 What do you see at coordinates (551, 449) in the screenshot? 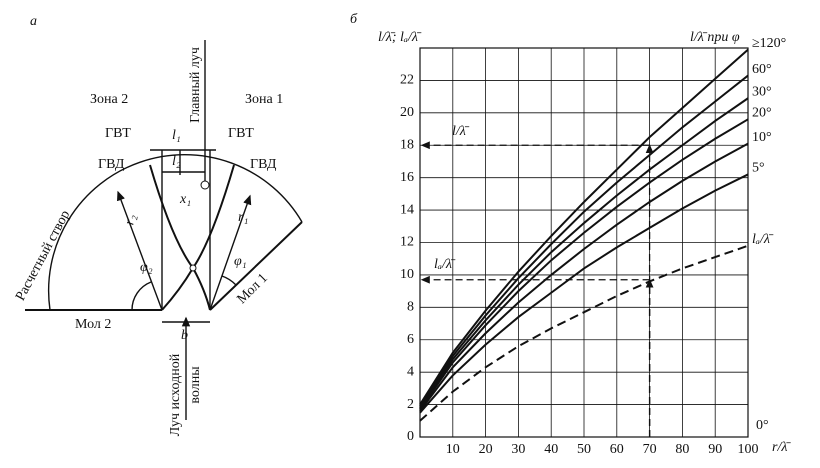
I see `x-tick-label: 40` at bounding box center [551, 449].